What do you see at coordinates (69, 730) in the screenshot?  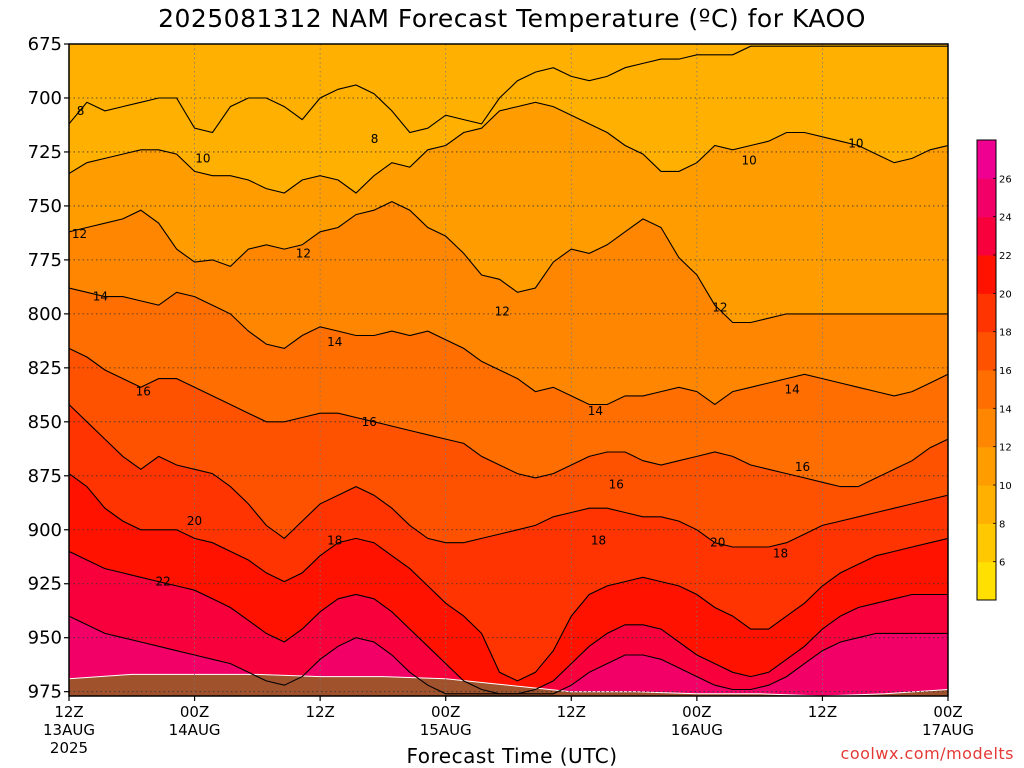 I see `x-tick-label: 13AUG` at bounding box center [69, 730].